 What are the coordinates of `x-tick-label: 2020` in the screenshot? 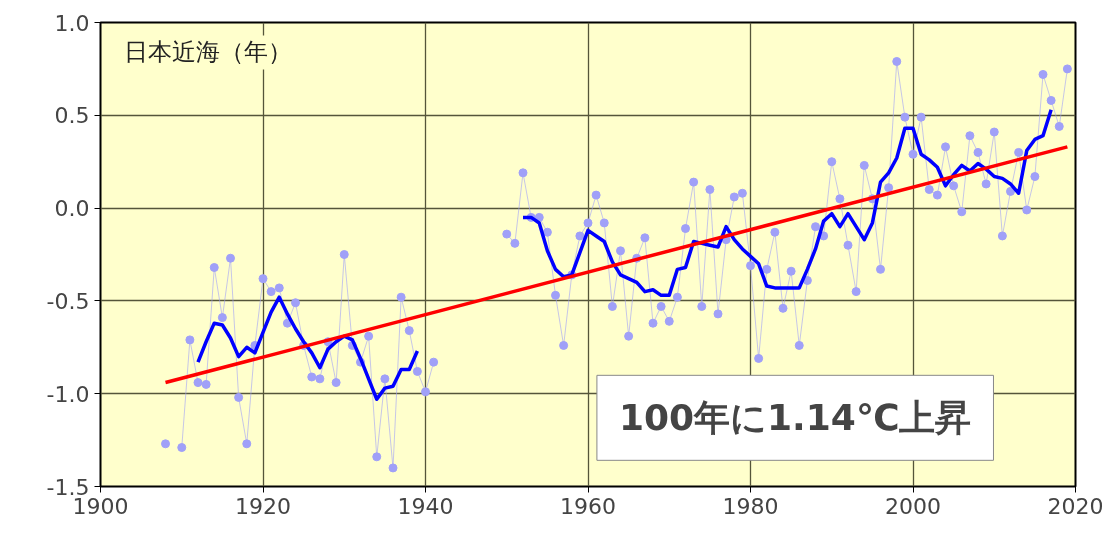 It's located at (1075, 506).